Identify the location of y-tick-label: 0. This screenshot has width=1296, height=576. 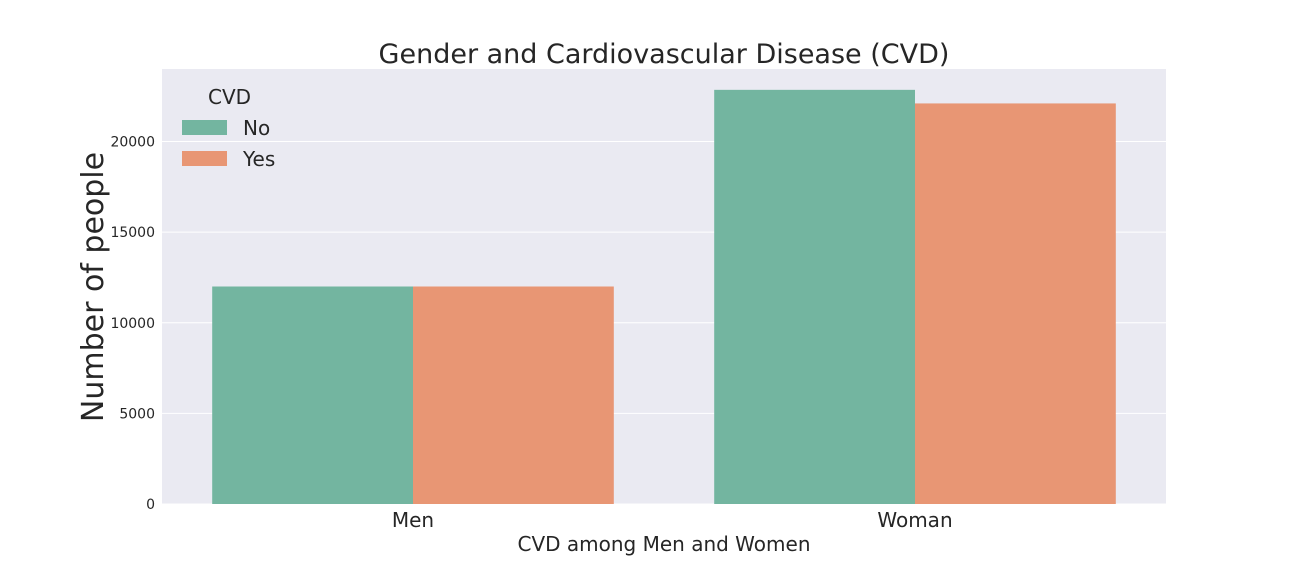
(150, 505).